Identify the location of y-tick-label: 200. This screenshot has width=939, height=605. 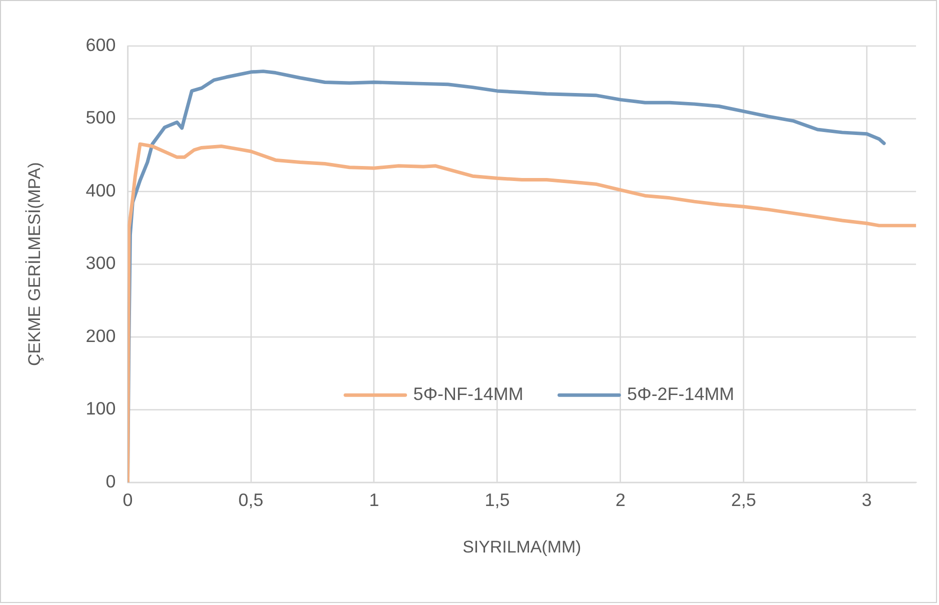
(101, 336).